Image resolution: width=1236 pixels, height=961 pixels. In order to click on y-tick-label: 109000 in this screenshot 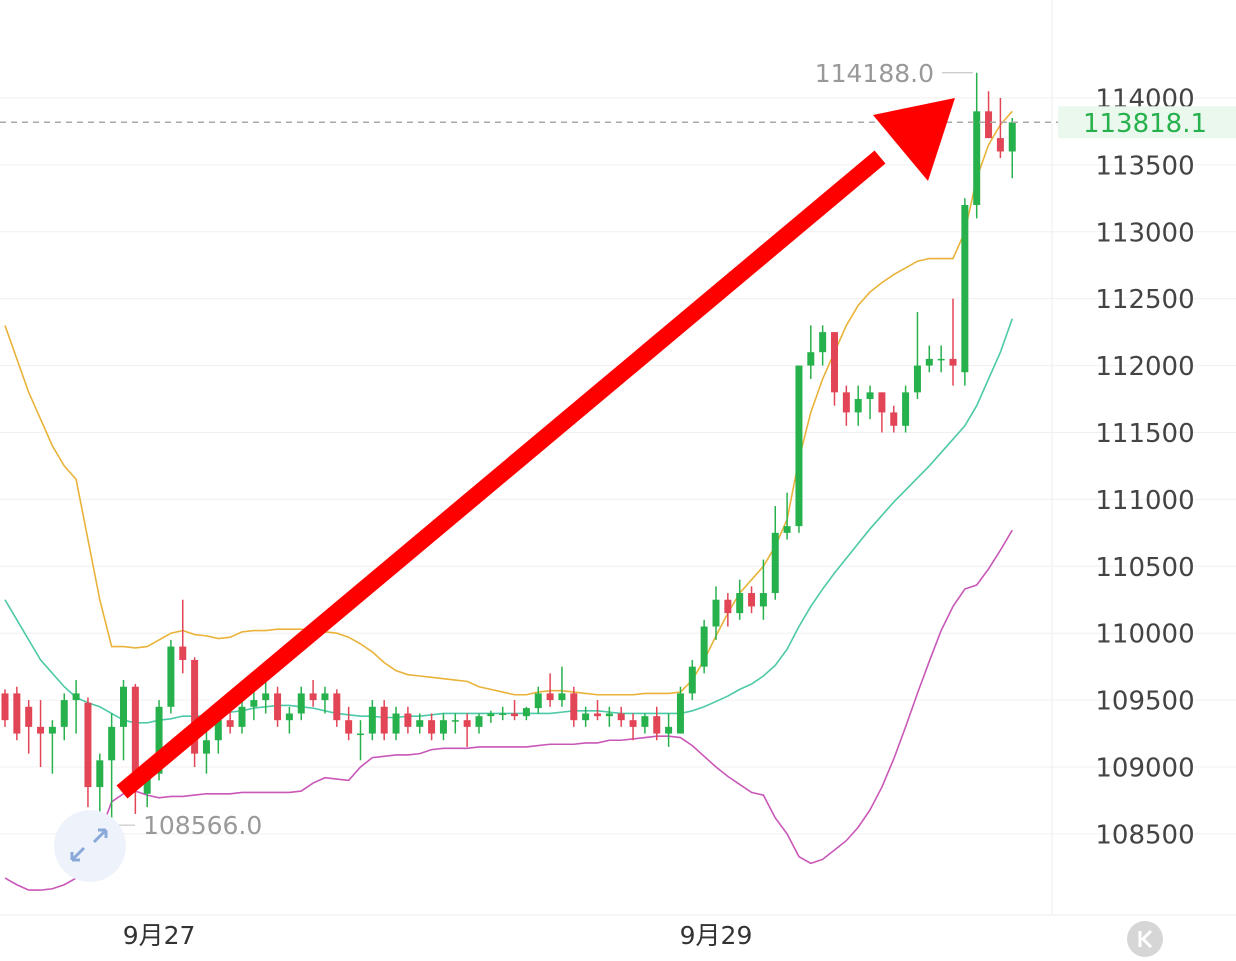, I will do `click(1144, 769)`.